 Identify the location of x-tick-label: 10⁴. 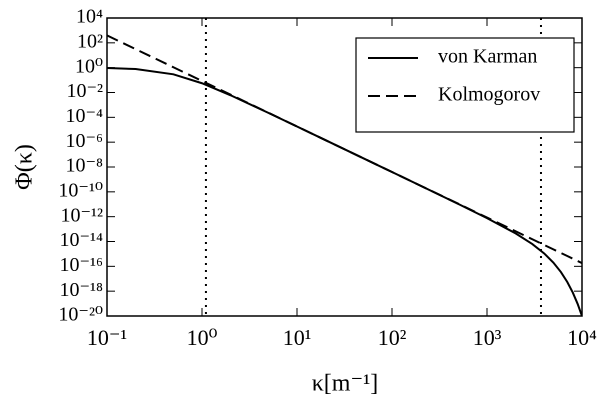
(582, 337).